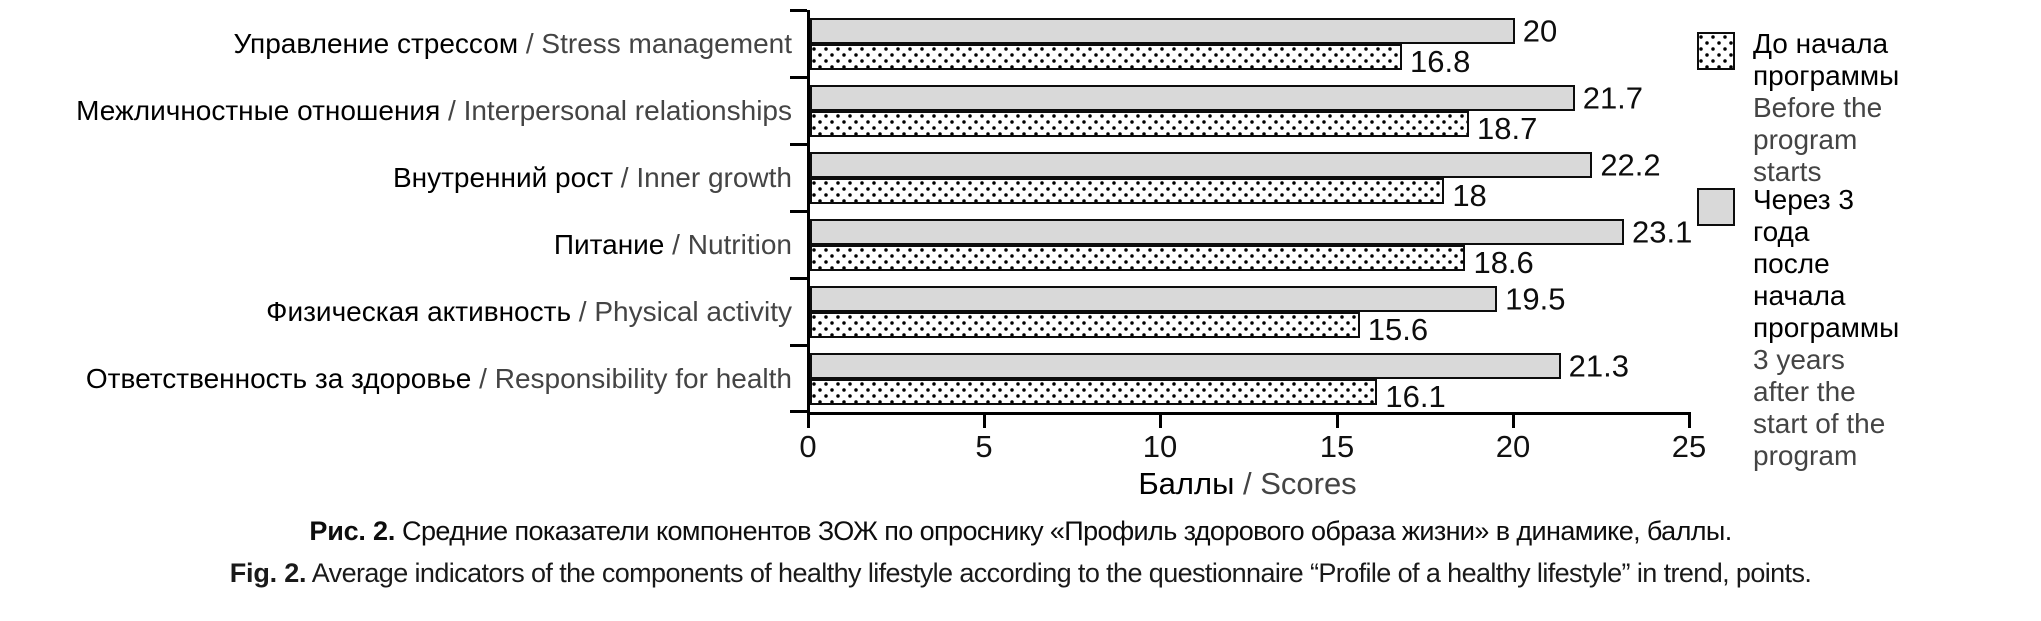  Describe the element at coordinates (1630, 165) in the screenshot. I see `bar-value-after: 22.2` at that location.